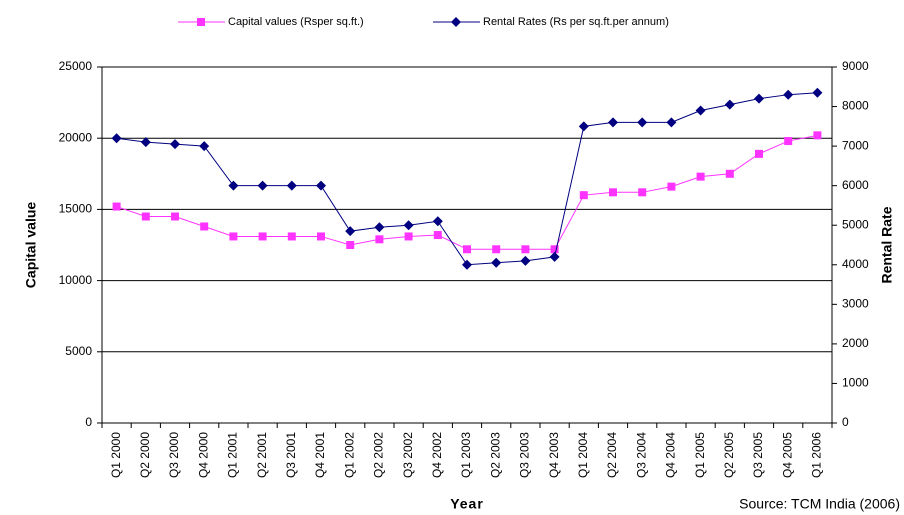  Describe the element at coordinates (855, 66) in the screenshot. I see `y2-tick-label: 9000` at that location.